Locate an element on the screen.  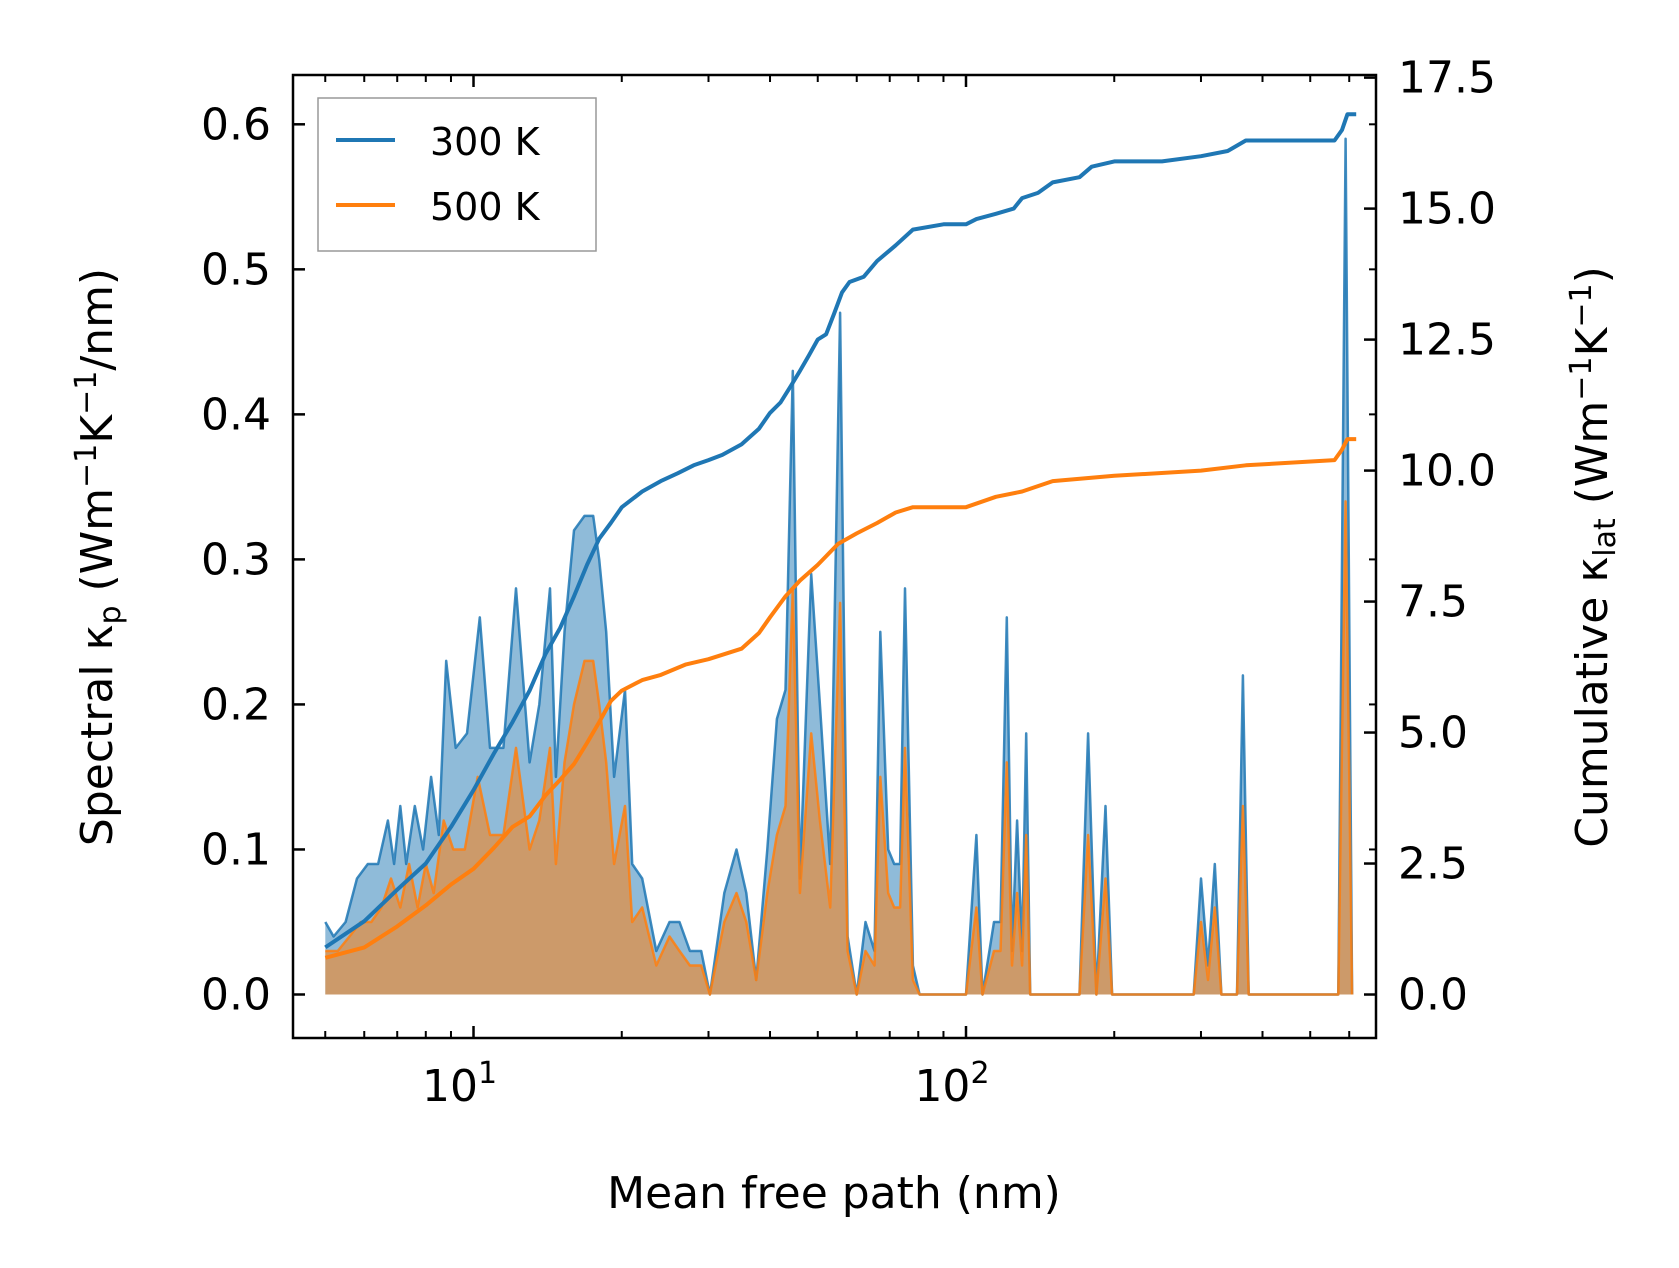
right-tick-label: 7.5 is located at coordinates (1433, 602).